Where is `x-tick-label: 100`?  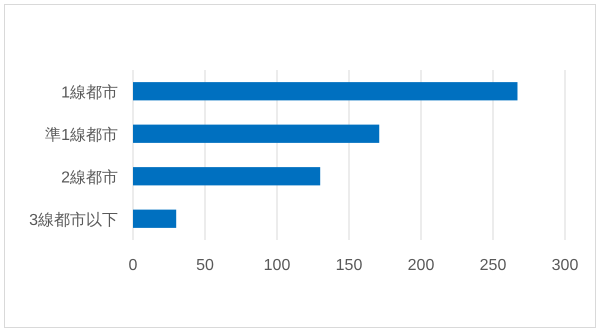
x-tick-label: 100 is located at coordinates (277, 265).